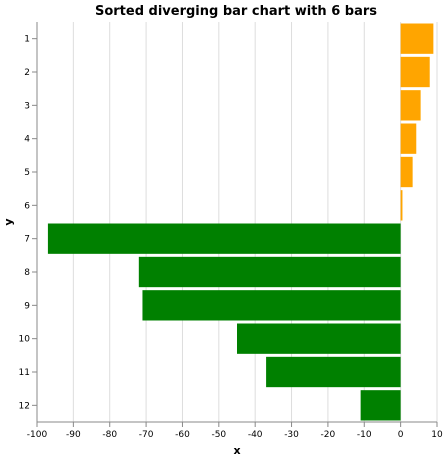 The height and width of the screenshot is (459, 443). Describe the element at coordinates (25, 340) in the screenshot. I see `y-tick-label: 10` at that location.